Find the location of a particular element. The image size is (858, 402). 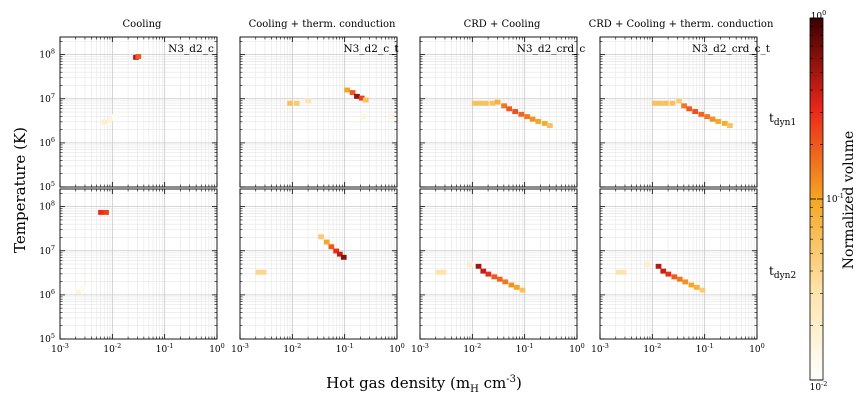

row-label-tdyn1: tdyn1 is located at coordinates (782, 119).